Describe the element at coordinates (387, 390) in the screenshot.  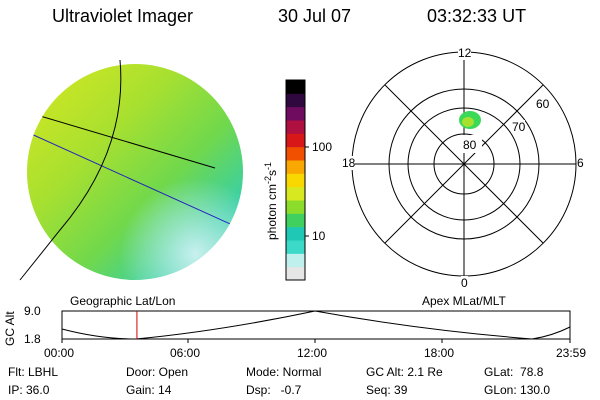
I see `status-seq: Seq: 39` at that location.